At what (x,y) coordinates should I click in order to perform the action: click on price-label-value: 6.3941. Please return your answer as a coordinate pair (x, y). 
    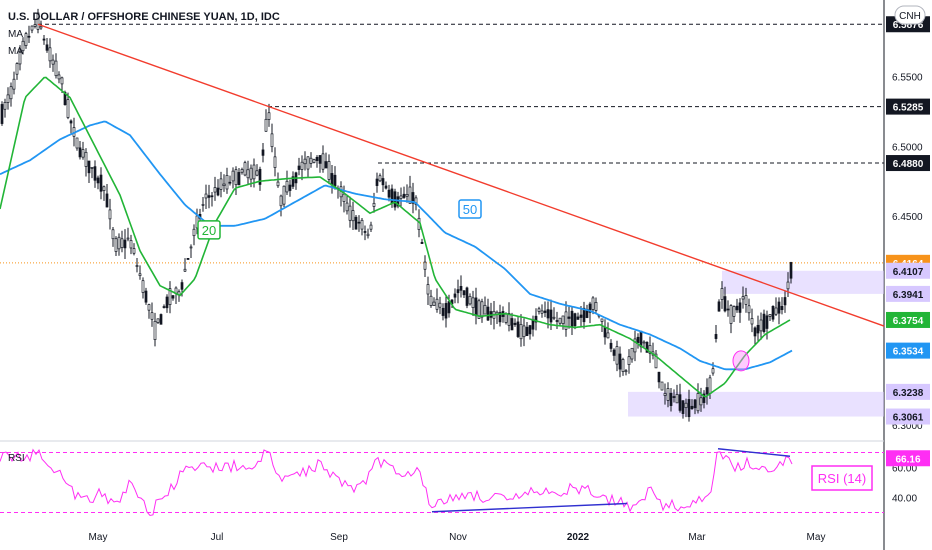
    Looking at the image, I should click on (908, 295).